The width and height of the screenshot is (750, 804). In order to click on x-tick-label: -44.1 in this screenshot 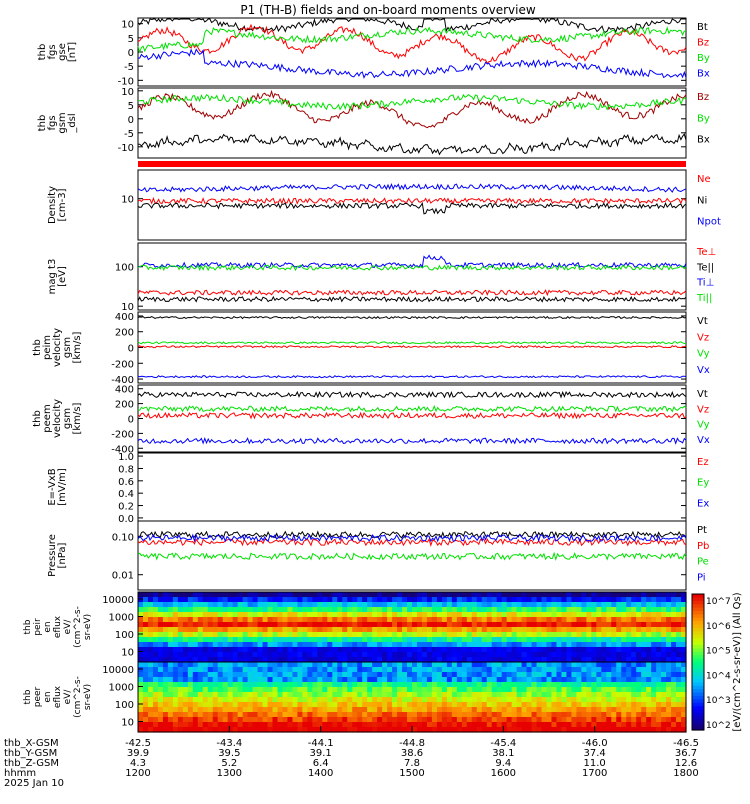, I will do `click(321, 743)`.